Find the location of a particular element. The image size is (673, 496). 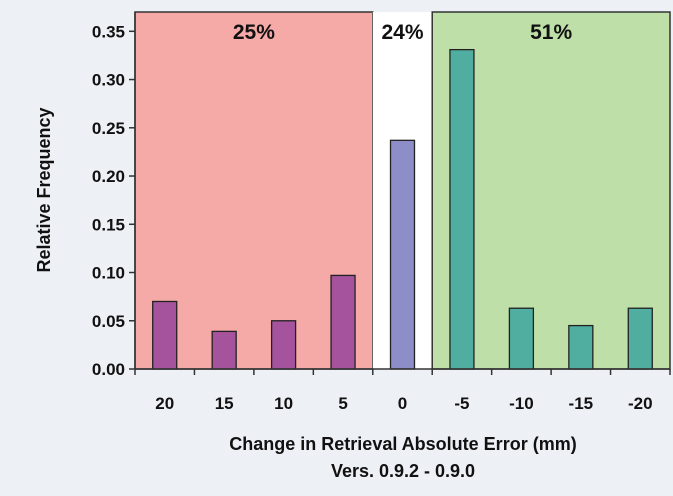

y-tick-label: 0.20 is located at coordinates (108, 176).